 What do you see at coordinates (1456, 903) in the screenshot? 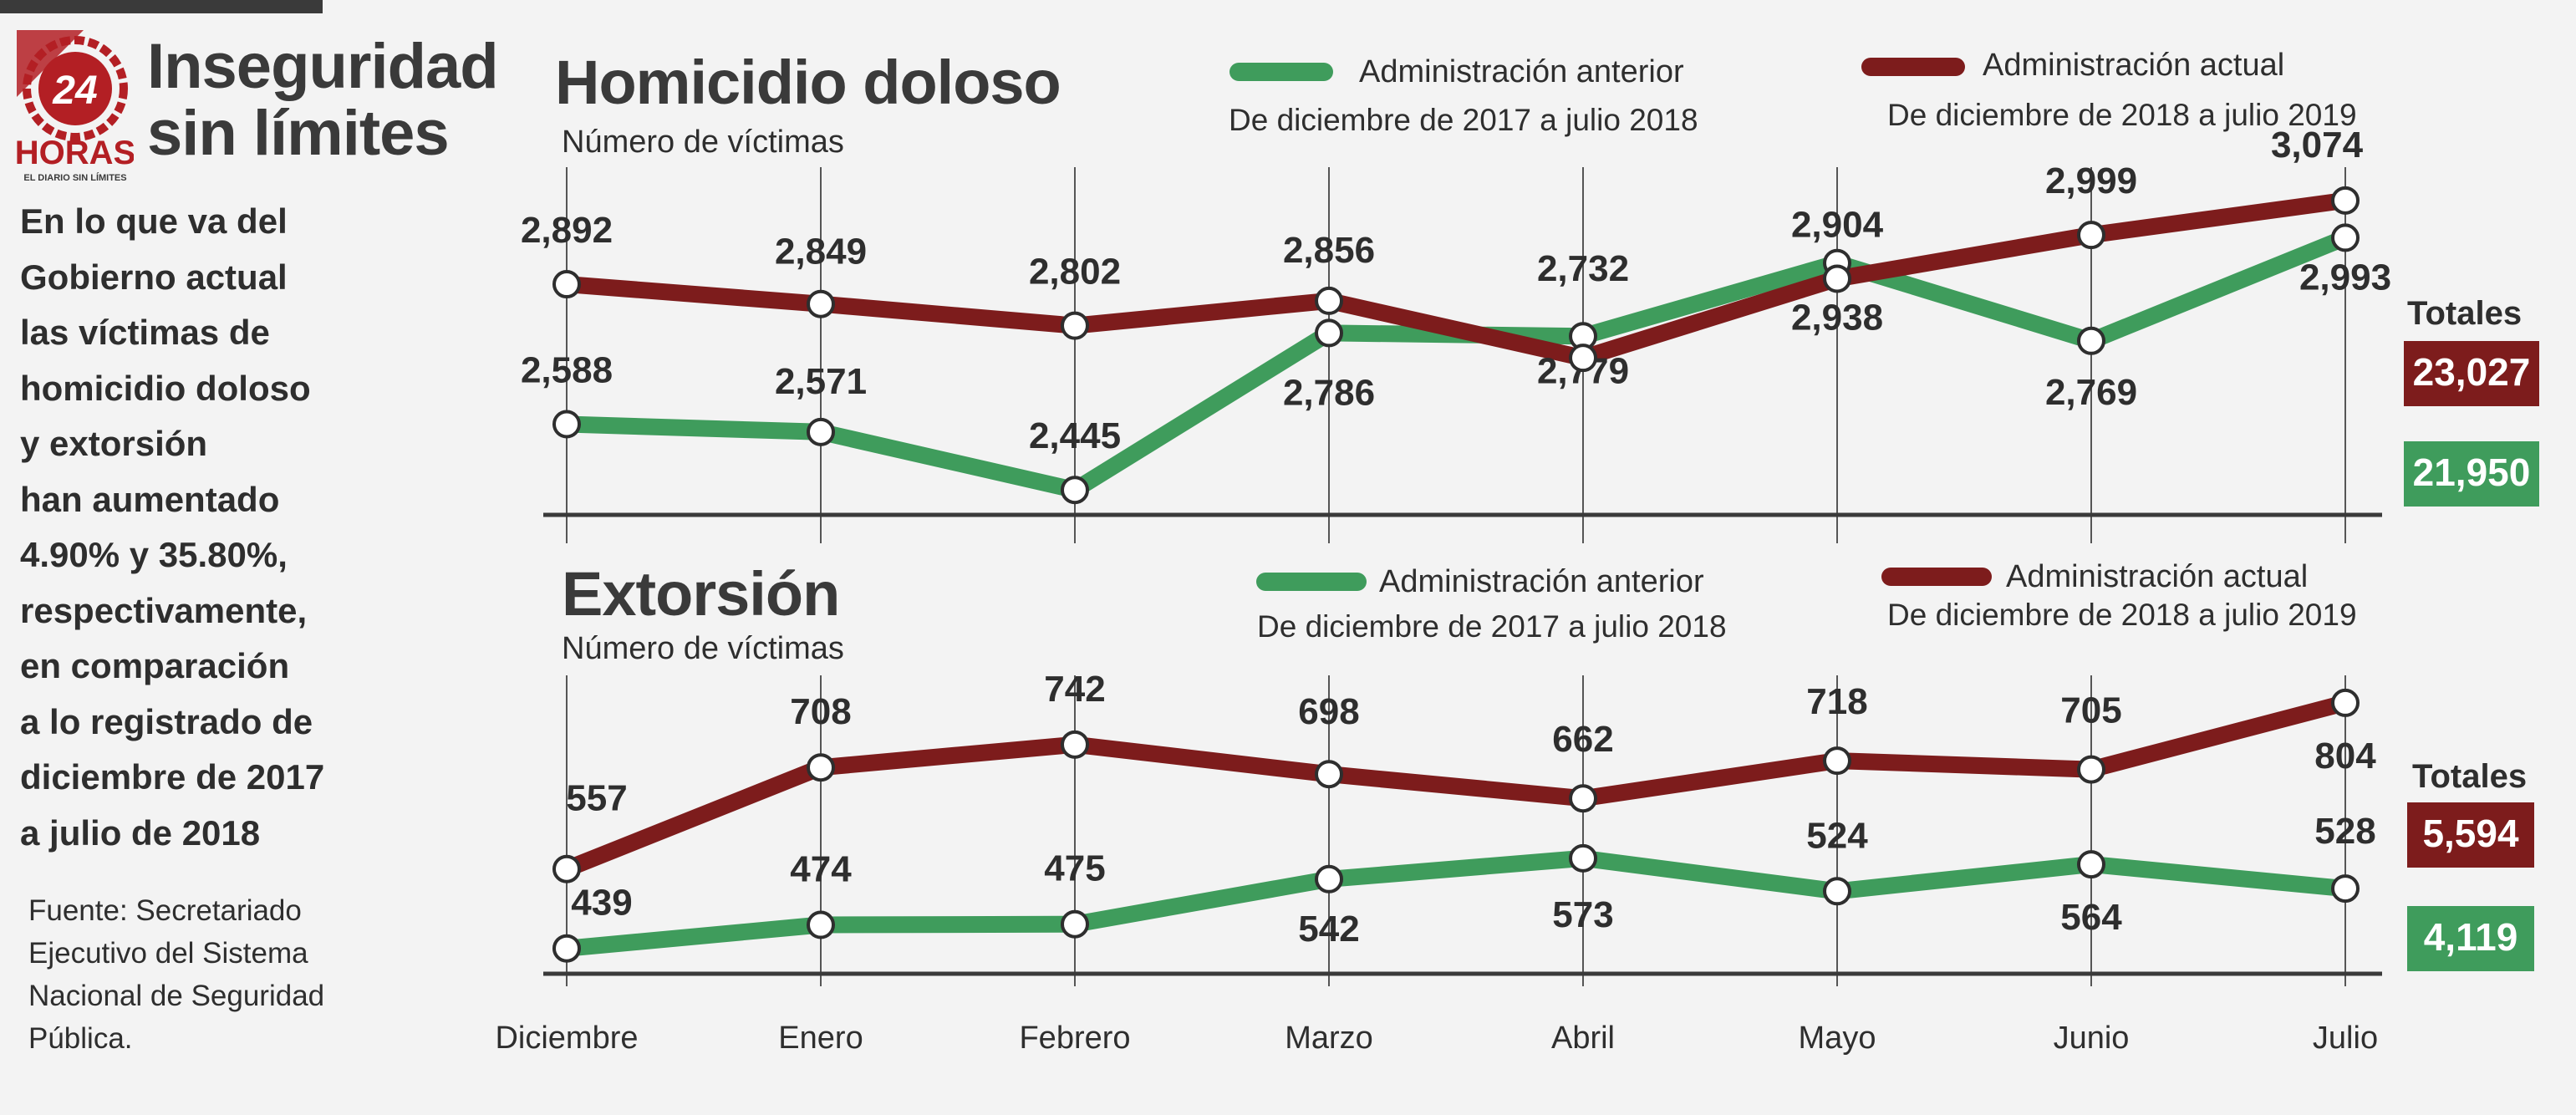
I see `series-line-anterior` at bounding box center [1456, 903].